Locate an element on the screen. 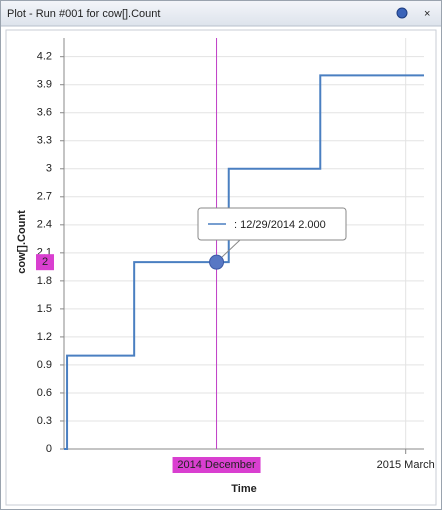  y-tick-label: 0.6 is located at coordinates (44, 393).